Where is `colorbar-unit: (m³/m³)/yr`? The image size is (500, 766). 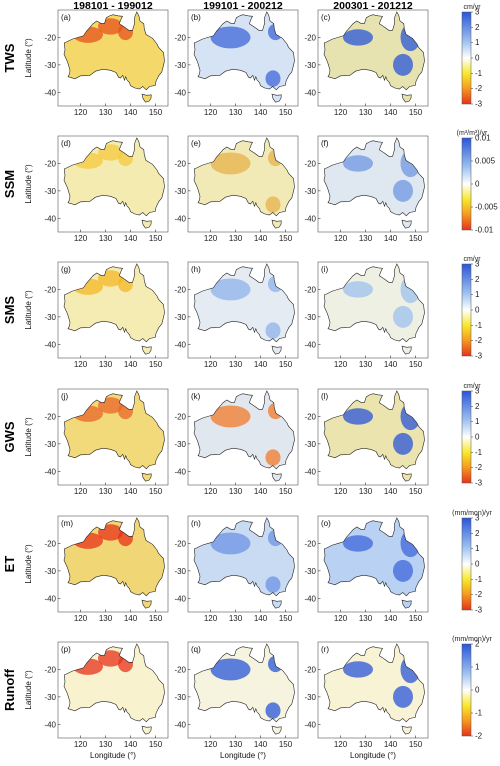 colorbar-unit: (m³/m³)/yr is located at coordinates (472, 133).